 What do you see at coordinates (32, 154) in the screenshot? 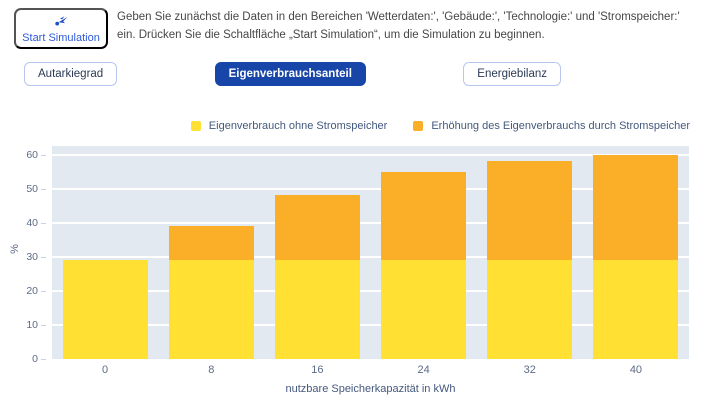
I see `y-tick-label: 60` at bounding box center [32, 154].